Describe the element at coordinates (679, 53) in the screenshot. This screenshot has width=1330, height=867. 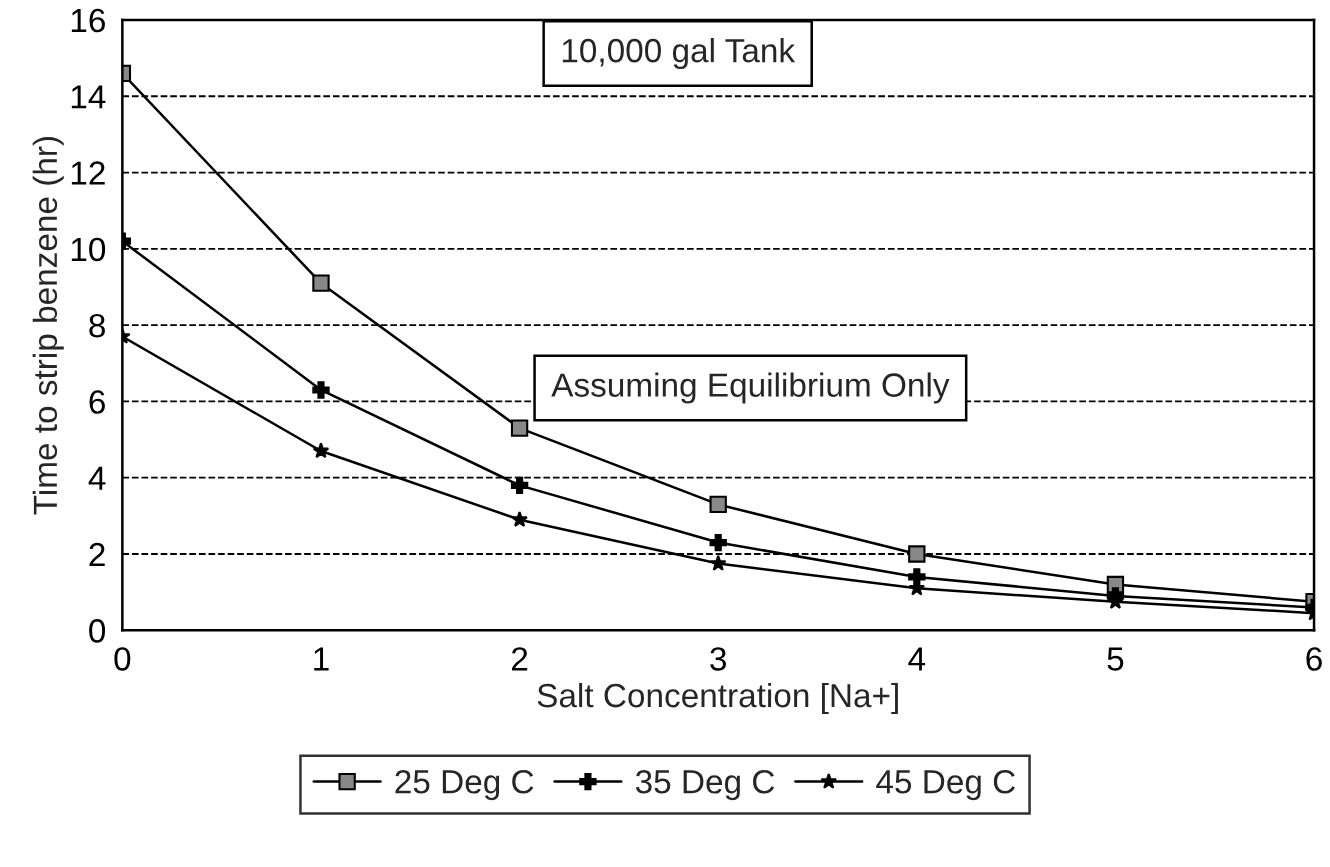
I see `annotation: 10,000 gal Tank` at that location.